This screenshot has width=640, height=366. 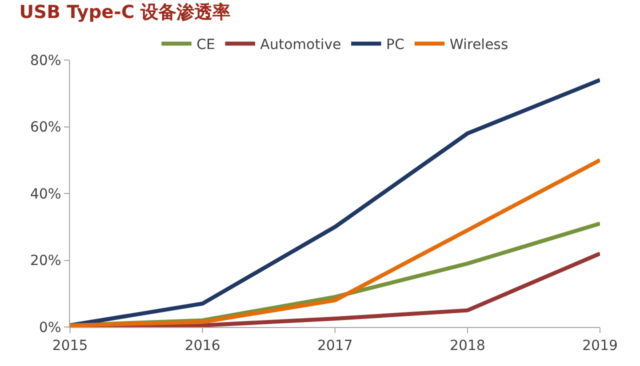 What do you see at coordinates (206, 45) in the screenshot?
I see `legend-label: CE` at bounding box center [206, 45].